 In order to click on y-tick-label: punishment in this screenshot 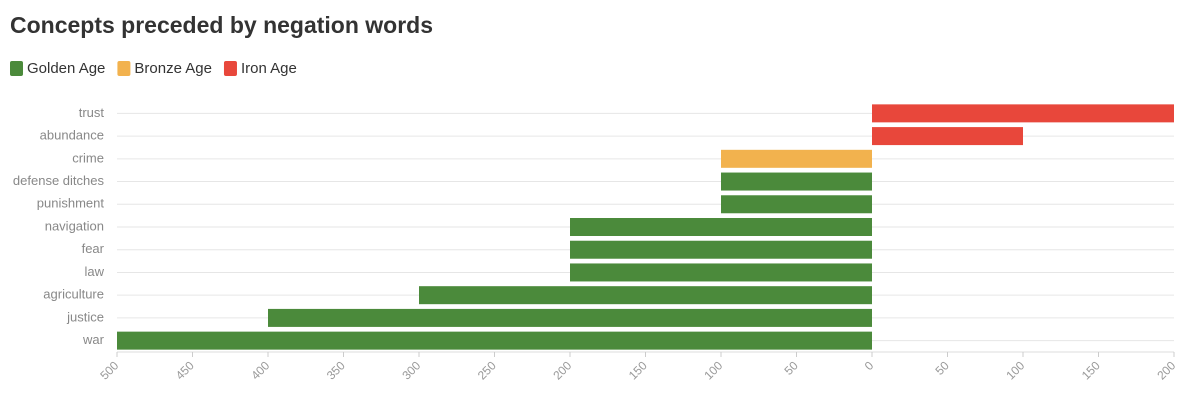, I will do `click(71, 203)`.